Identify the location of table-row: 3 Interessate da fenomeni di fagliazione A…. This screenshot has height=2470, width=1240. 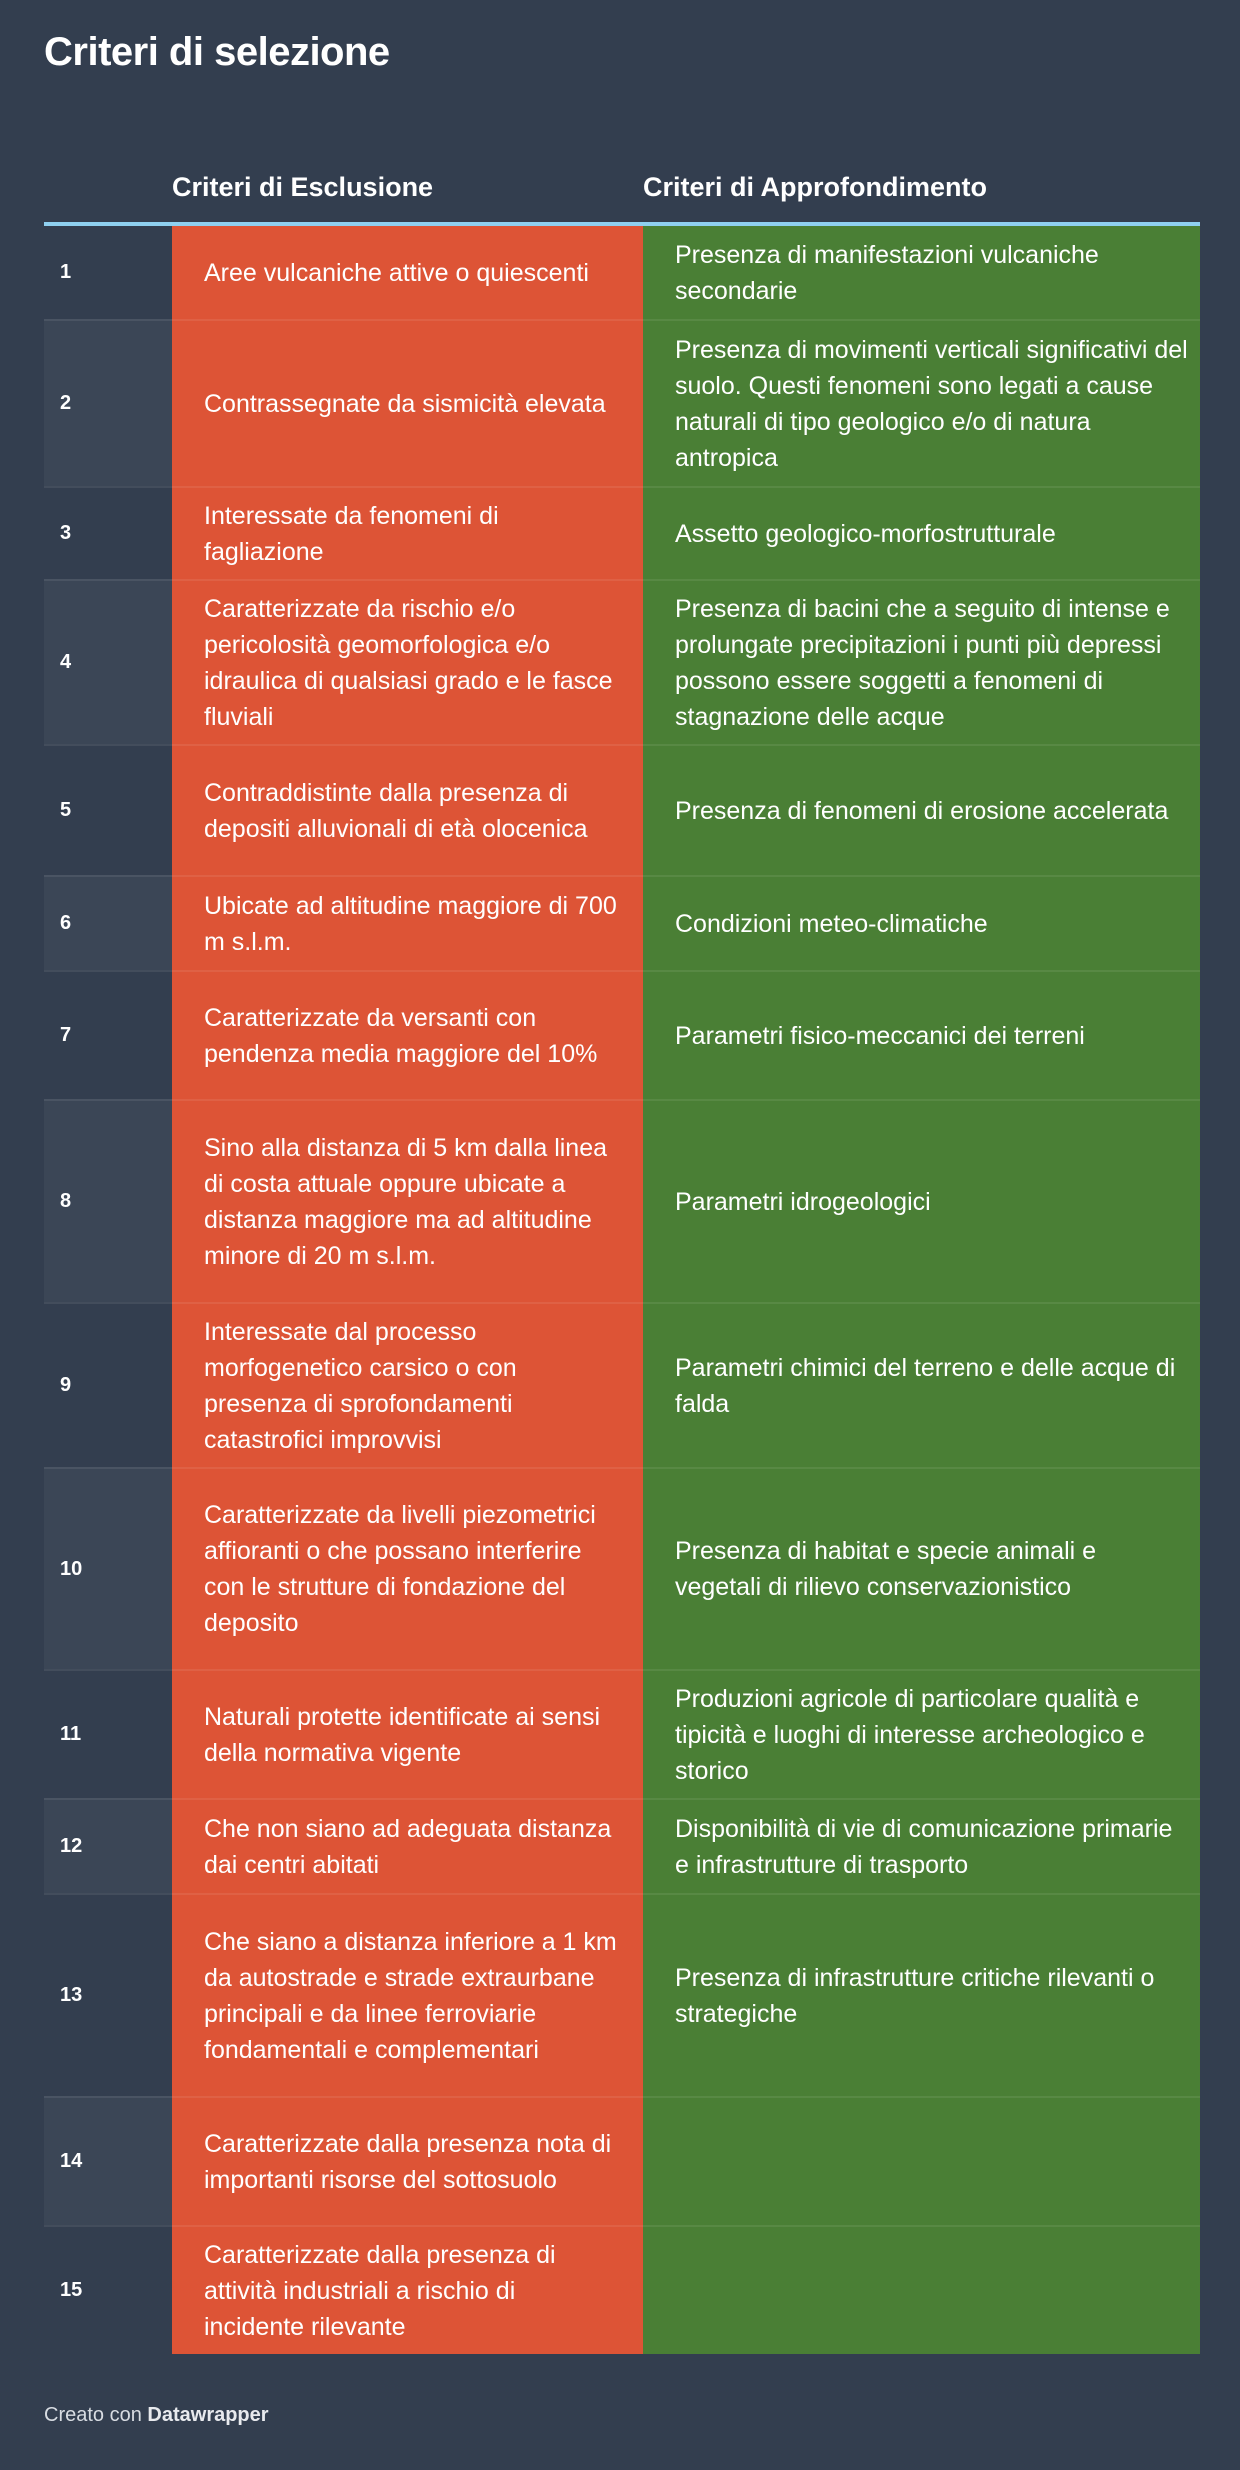
(622, 532).